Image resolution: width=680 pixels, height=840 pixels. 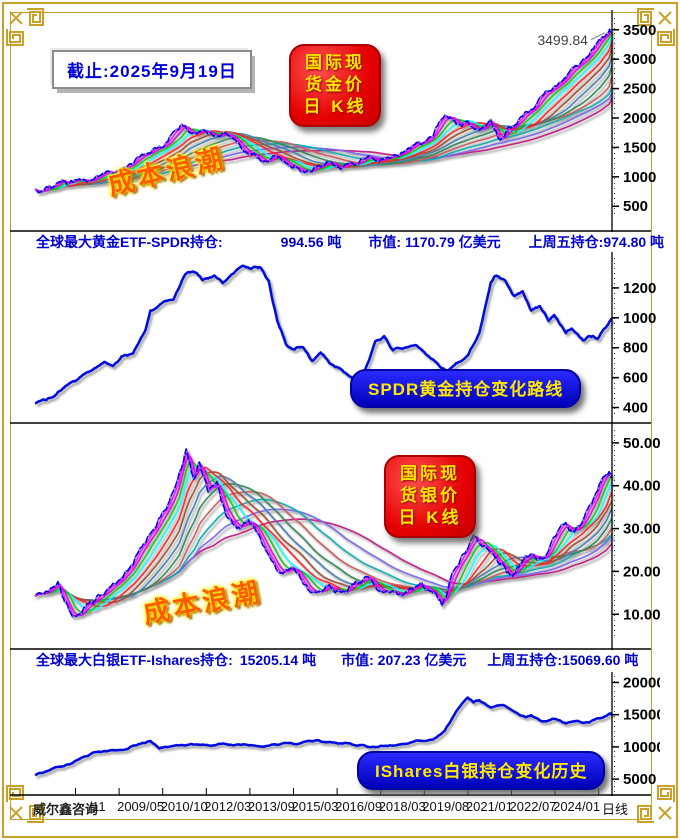 I want to click on y-tick-label: 3500, so click(x=639, y=30).